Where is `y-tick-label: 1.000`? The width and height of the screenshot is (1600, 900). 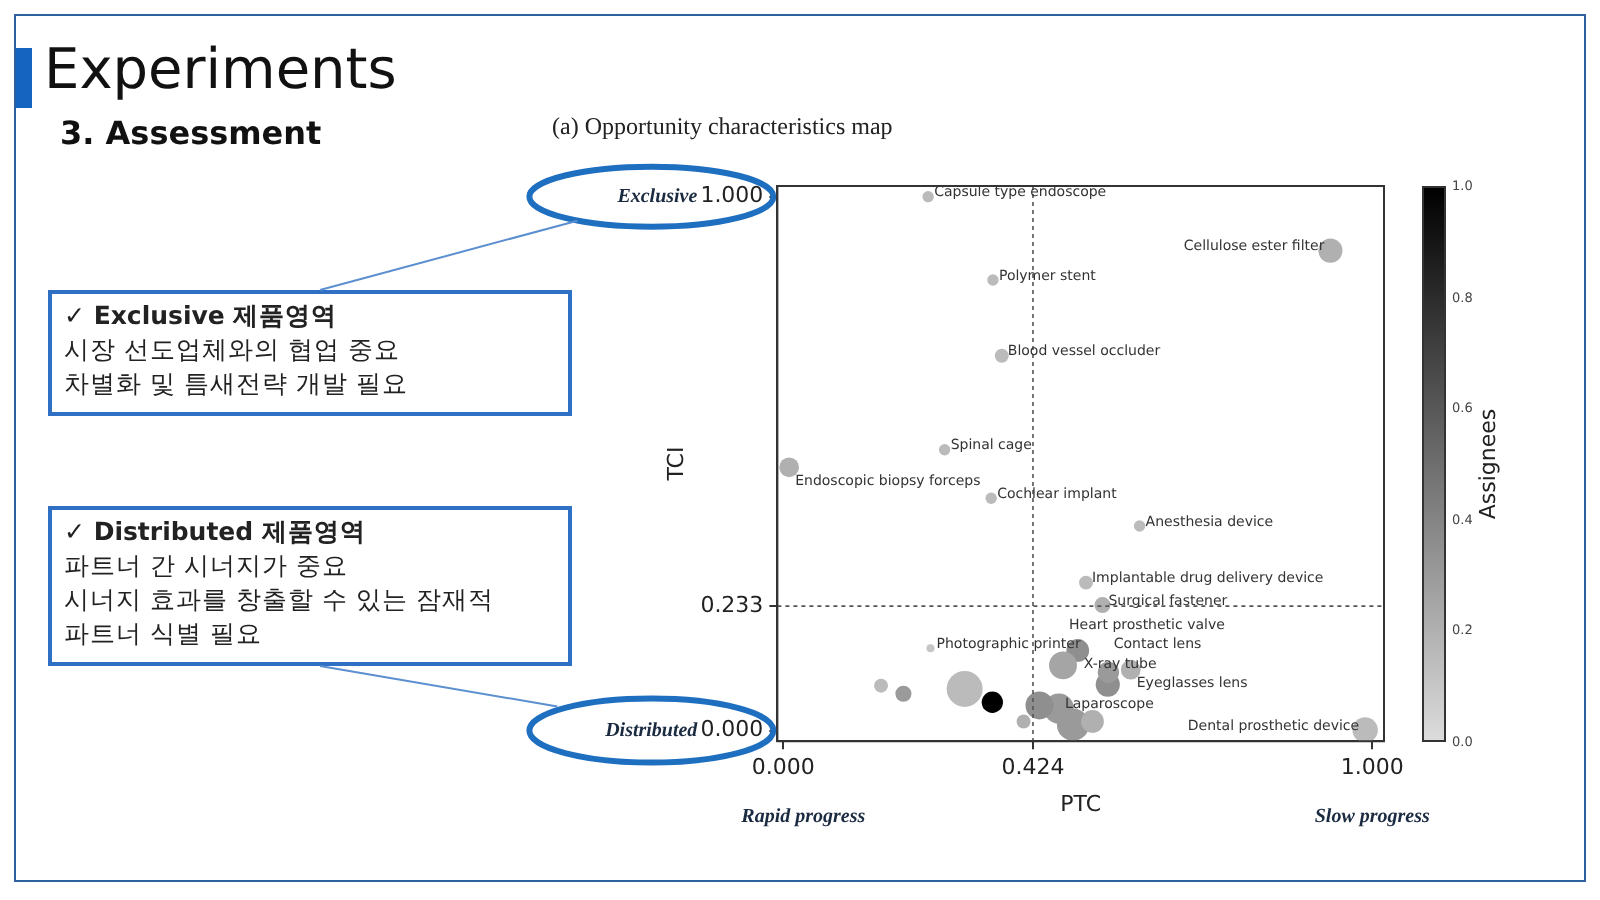 y-tick-label: 1.000 is located at coordinates (732, 195).